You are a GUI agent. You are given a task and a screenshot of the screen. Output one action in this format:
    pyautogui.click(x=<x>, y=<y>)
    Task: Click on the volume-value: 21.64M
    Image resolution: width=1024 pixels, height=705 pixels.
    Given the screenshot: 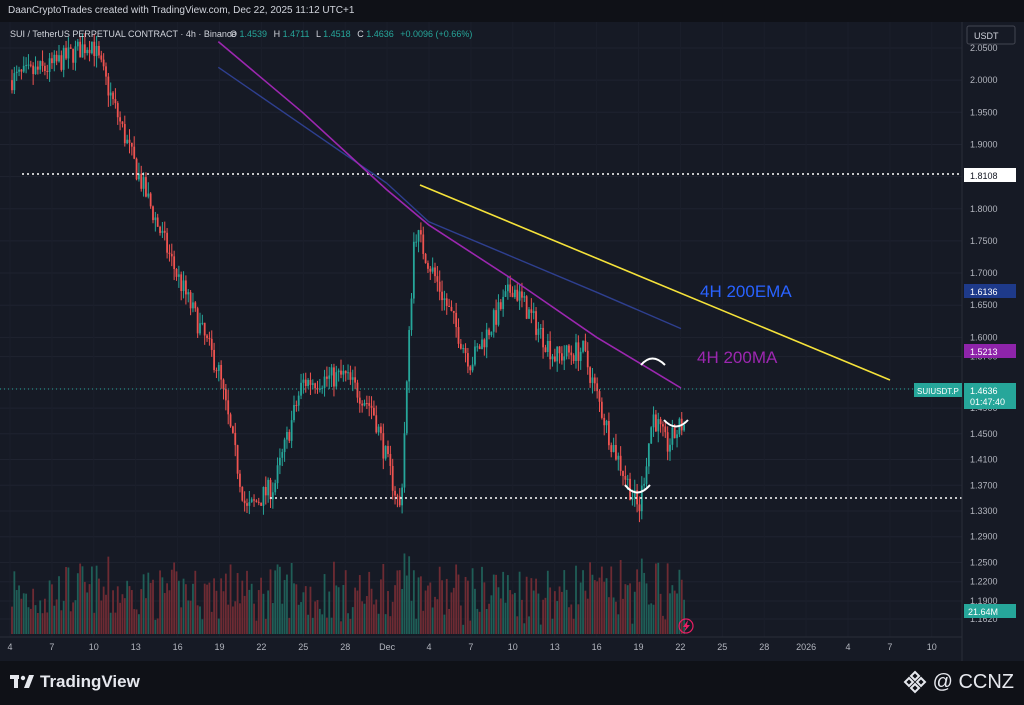 What is the action you would take?
    pyautogui.click(x=983, y=612)
    